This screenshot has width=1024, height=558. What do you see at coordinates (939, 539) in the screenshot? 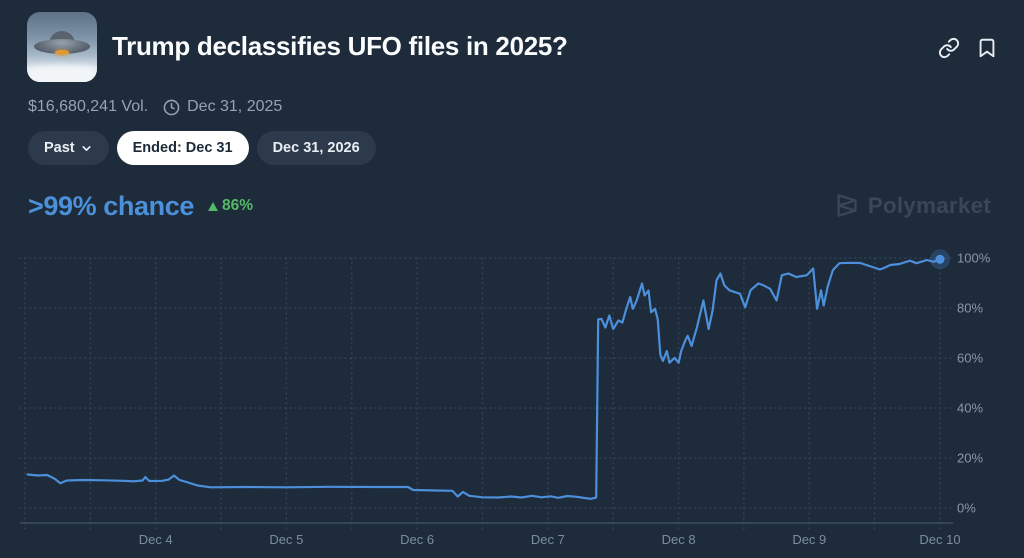
I see `x-tick-label: Dec 10` at bounding box center [939, 539].